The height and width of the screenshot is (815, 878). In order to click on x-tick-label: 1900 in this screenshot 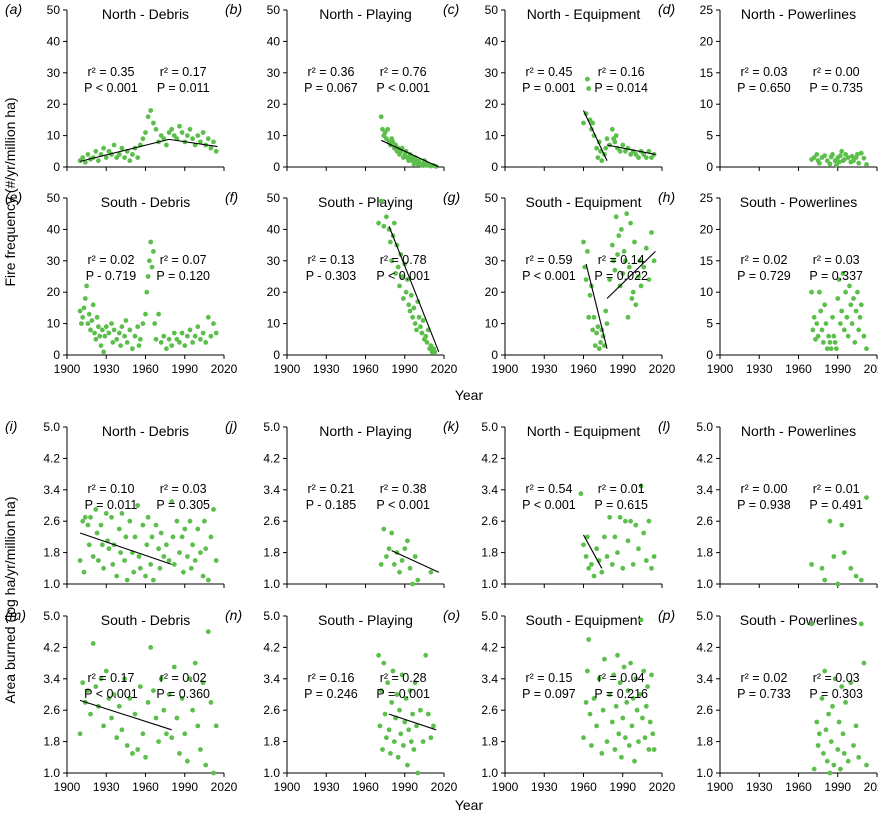, I will do `click(287, 369)`.